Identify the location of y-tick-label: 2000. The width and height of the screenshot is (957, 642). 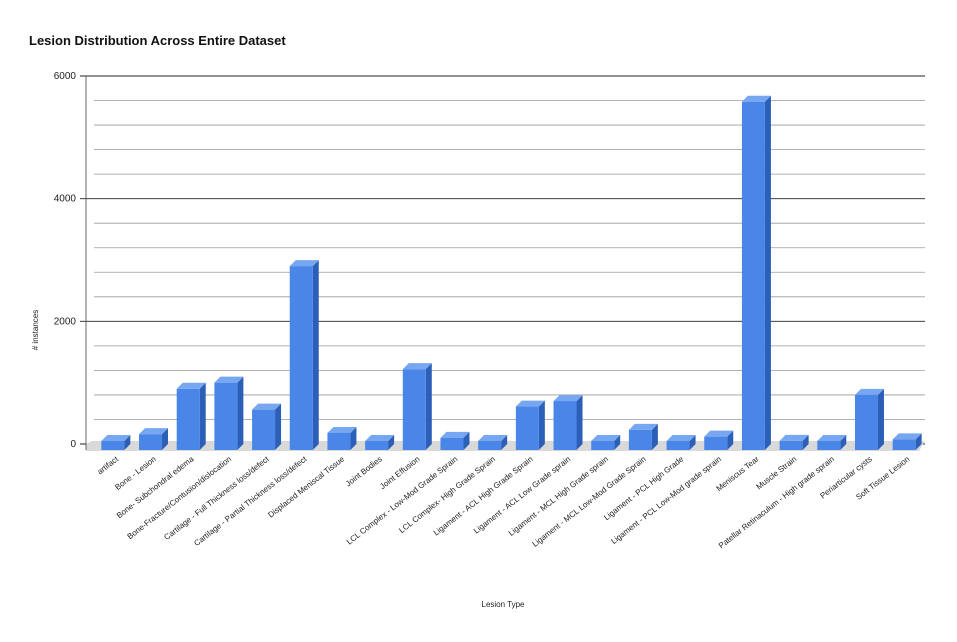
(65, 321).